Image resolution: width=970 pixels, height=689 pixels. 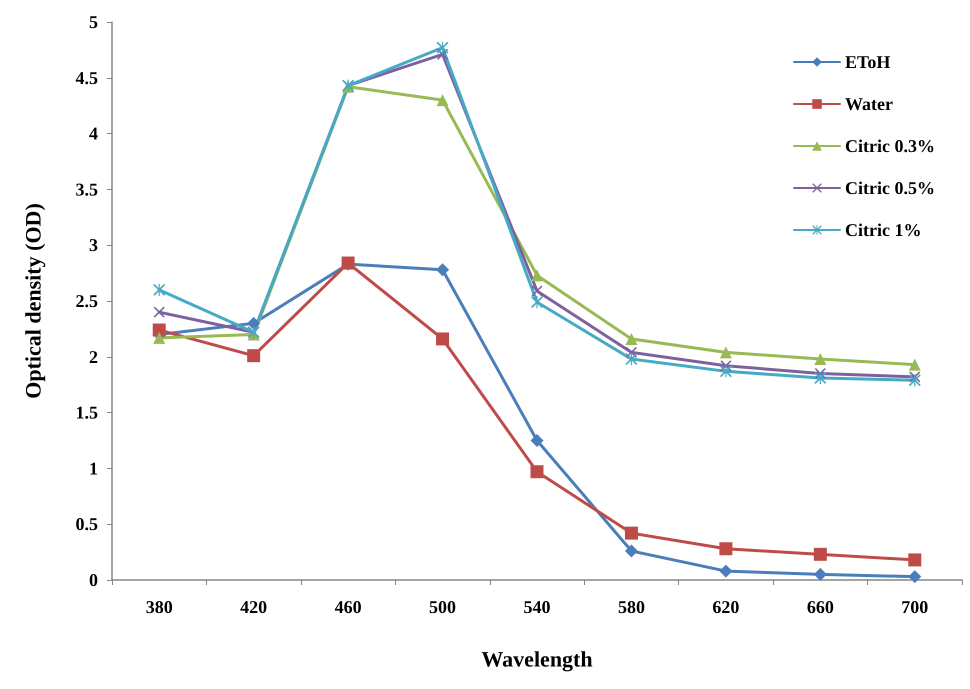 What do you see at coordinates (883, 230) in the screenshot?
I see `legend-label: Citric 1%` at bounding box center [883, 230].